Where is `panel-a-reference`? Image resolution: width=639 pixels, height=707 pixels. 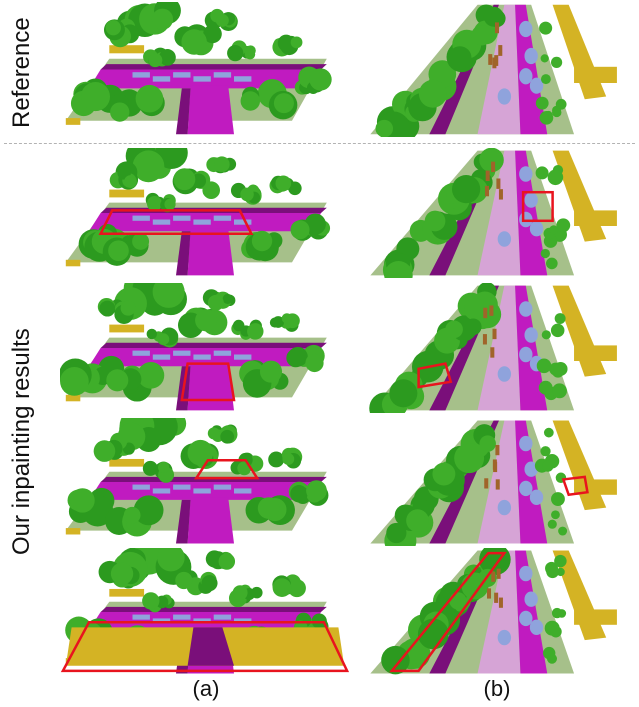 panel-a-reference is located at coordinates (205, 69).